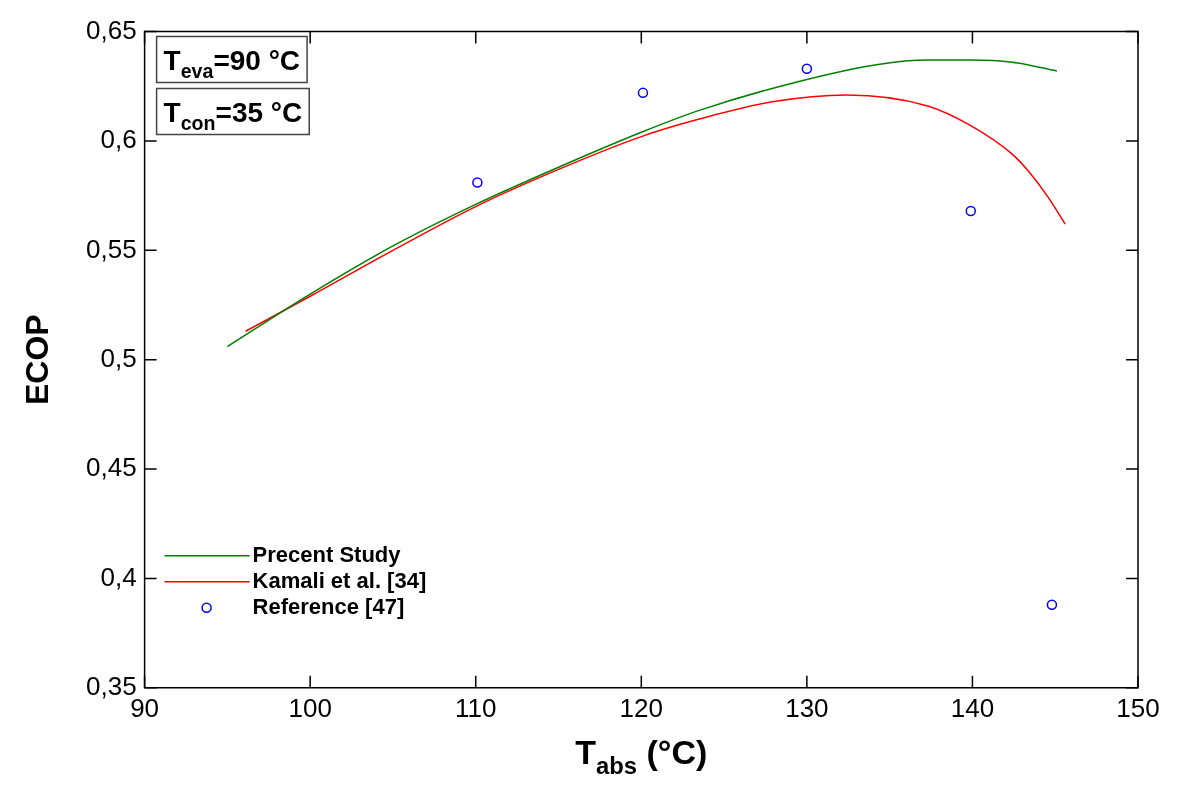 This screenshot has height=785, width=1177. I want to click on x-tick-label: 110, so click(476, 707).